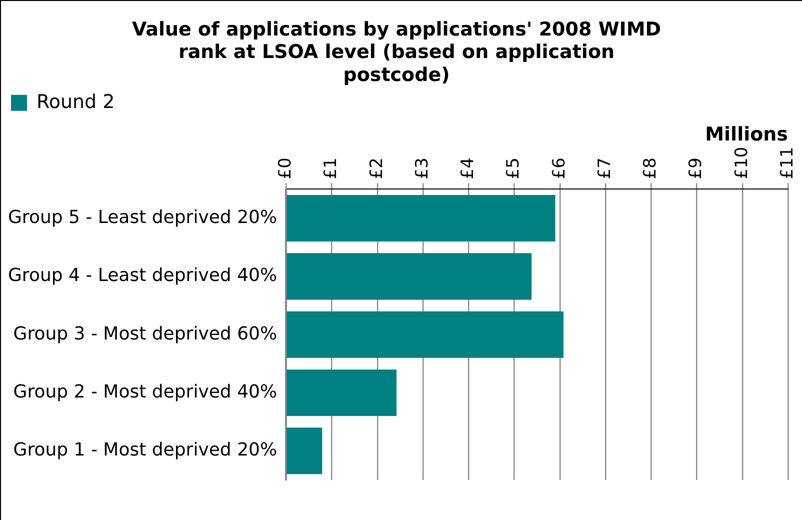 The width and height of the screenshot is (802, 520). Describe the element at coordinates (331, 169) in the screenshot. I see `x-tick-label: £1` at that location.